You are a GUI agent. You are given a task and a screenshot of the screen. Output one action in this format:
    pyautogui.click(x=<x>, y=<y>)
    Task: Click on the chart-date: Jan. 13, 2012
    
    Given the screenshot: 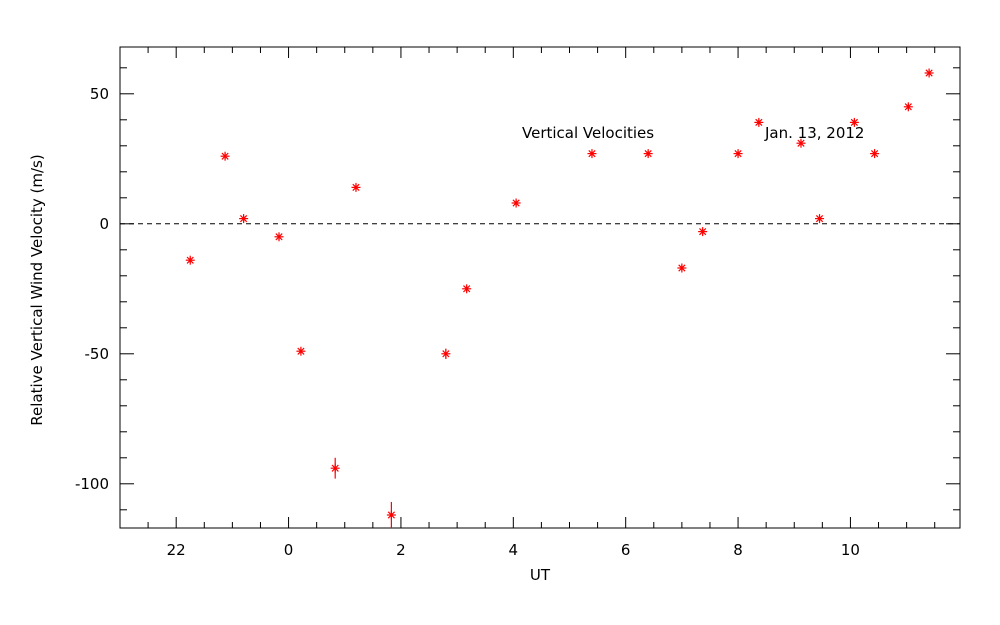 What is the action you would take?
    pyautogui.click(x=814, y=133)
    